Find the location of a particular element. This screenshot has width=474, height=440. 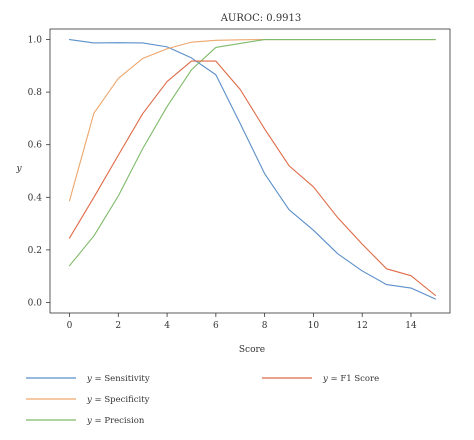

legend-item-precision: y = Precision is located at coordinates (85, 421).